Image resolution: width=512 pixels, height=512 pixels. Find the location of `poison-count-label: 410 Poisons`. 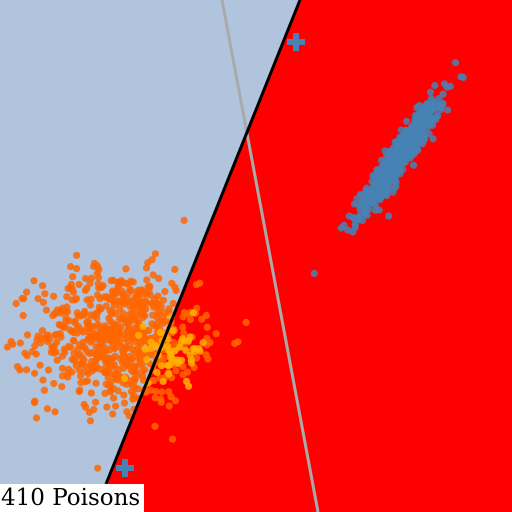

poison-count-label: 410 Poisons is located at coordinates (72, 498).